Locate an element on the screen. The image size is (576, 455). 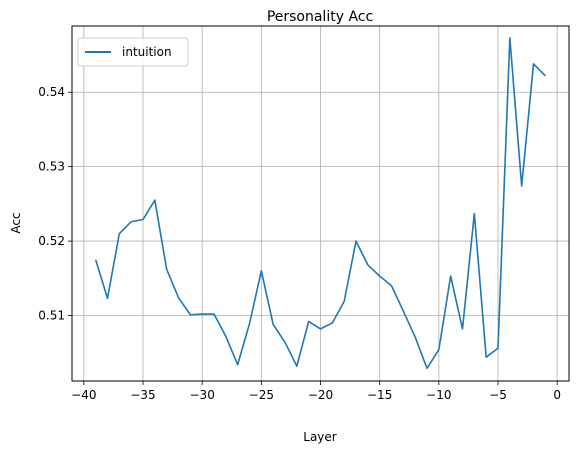
x-tick-label: −20 is located at coordinates (320, 395).